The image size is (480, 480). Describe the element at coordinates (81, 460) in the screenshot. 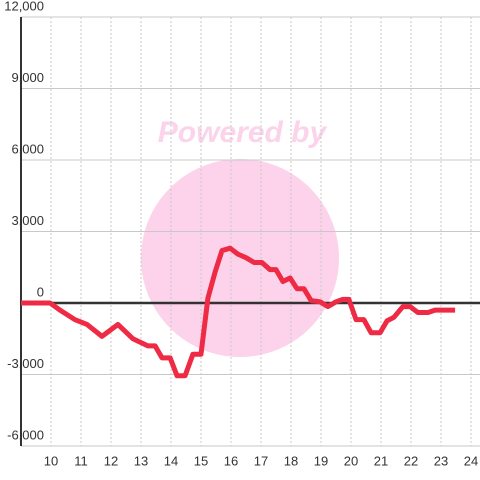

I see `x-tick-label: 11` at that location.